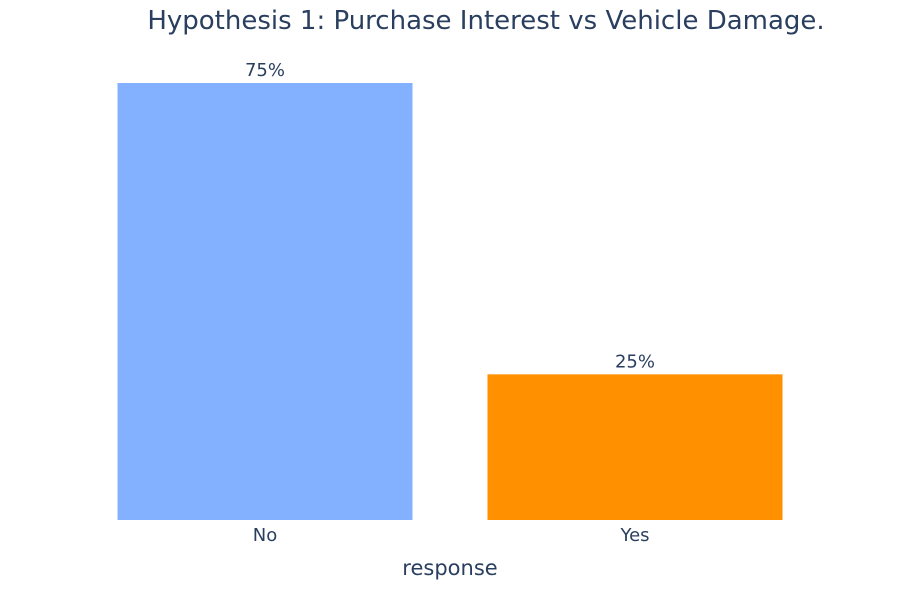  What do you see at coordinates (634, 535) in the screenshot?
I see `x-tick-label-yes: Yes` at bounding box center [634, 535].